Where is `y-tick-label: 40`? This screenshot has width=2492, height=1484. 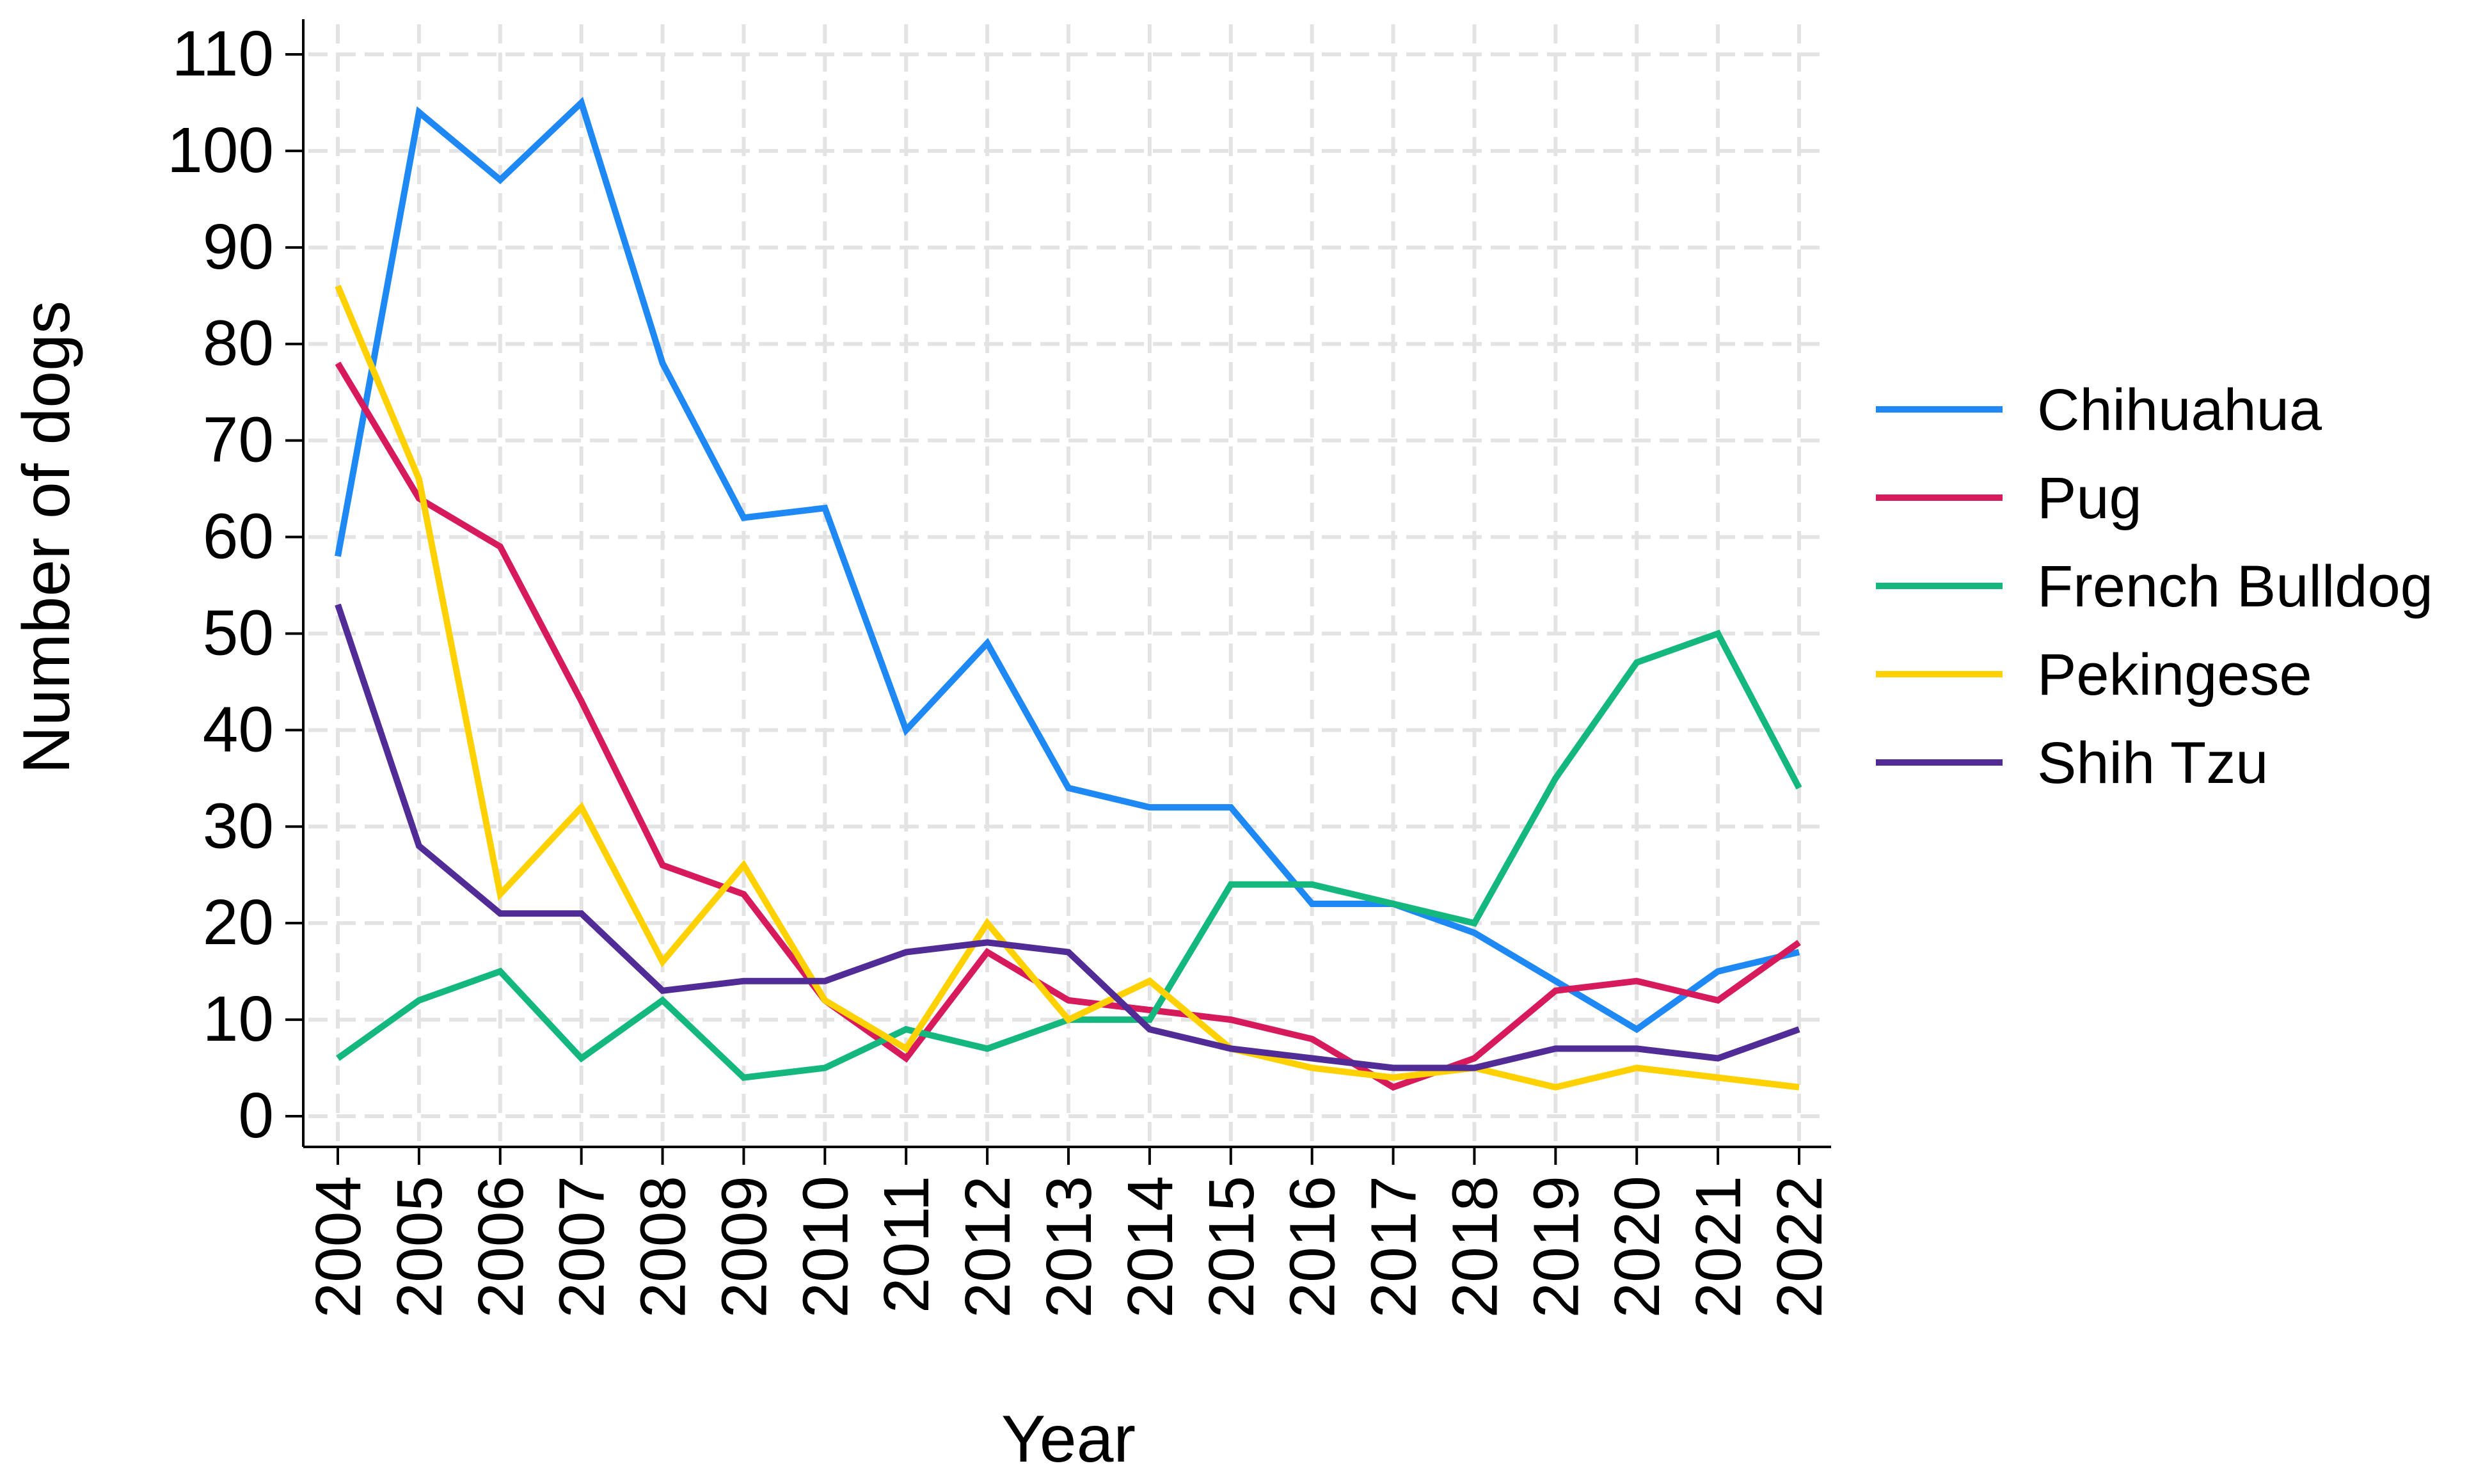
y-tick-label: 40 is located at coordinates (238, 729).